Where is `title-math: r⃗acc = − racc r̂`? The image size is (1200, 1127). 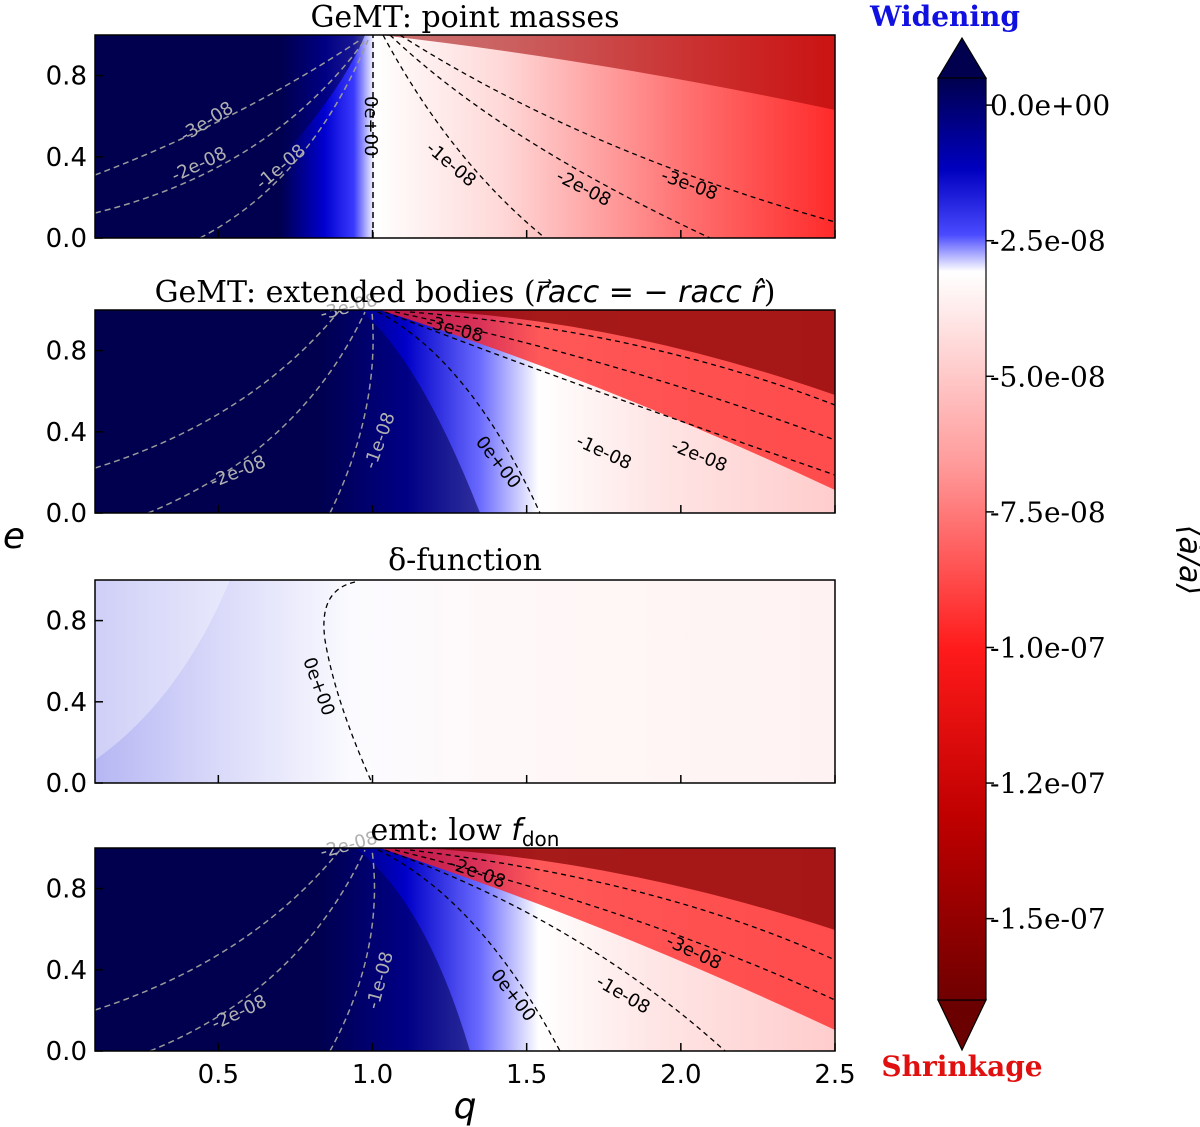 title-math: r⃗acc = − racc r̂ is located at coordinates (651, 292).